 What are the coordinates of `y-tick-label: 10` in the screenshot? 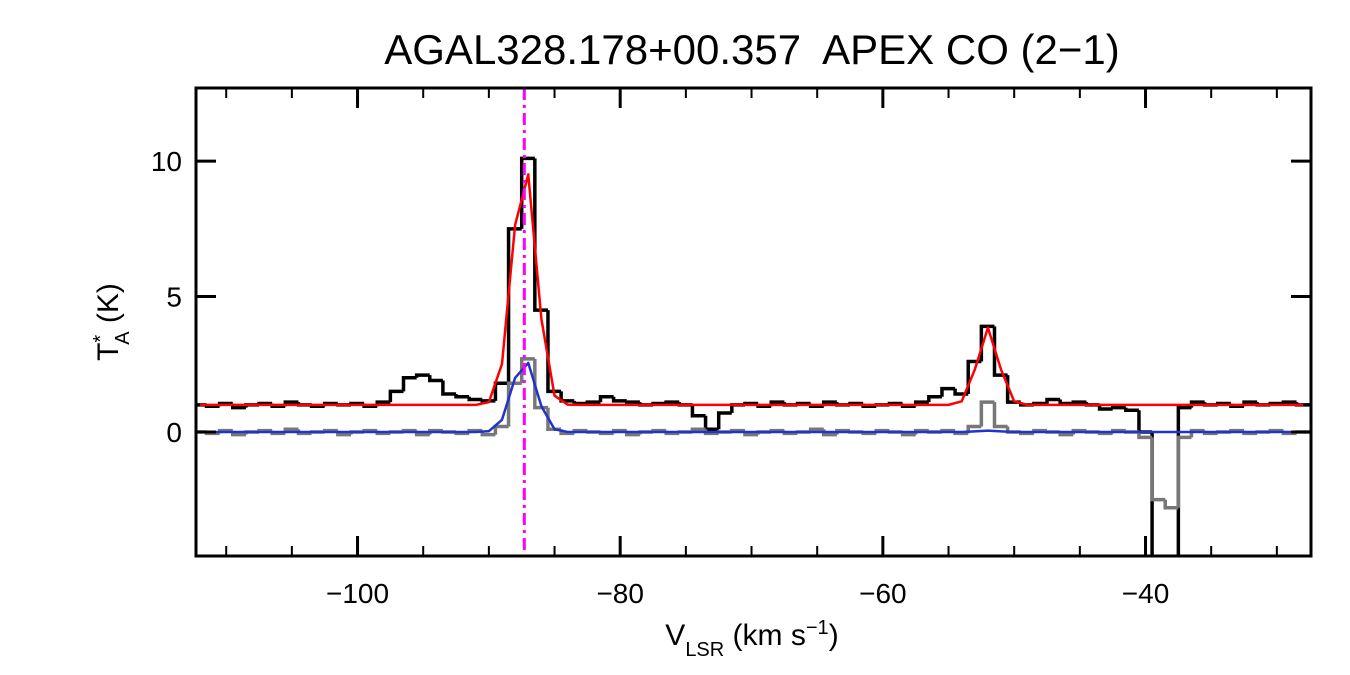 It's located at (166, 161).